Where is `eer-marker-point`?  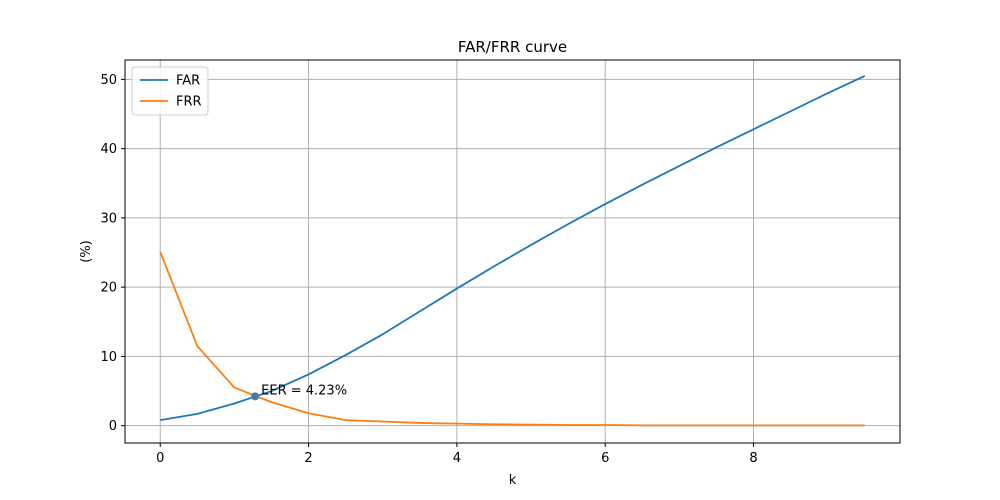
eer-marker-point is located at coordinates (255, 396).